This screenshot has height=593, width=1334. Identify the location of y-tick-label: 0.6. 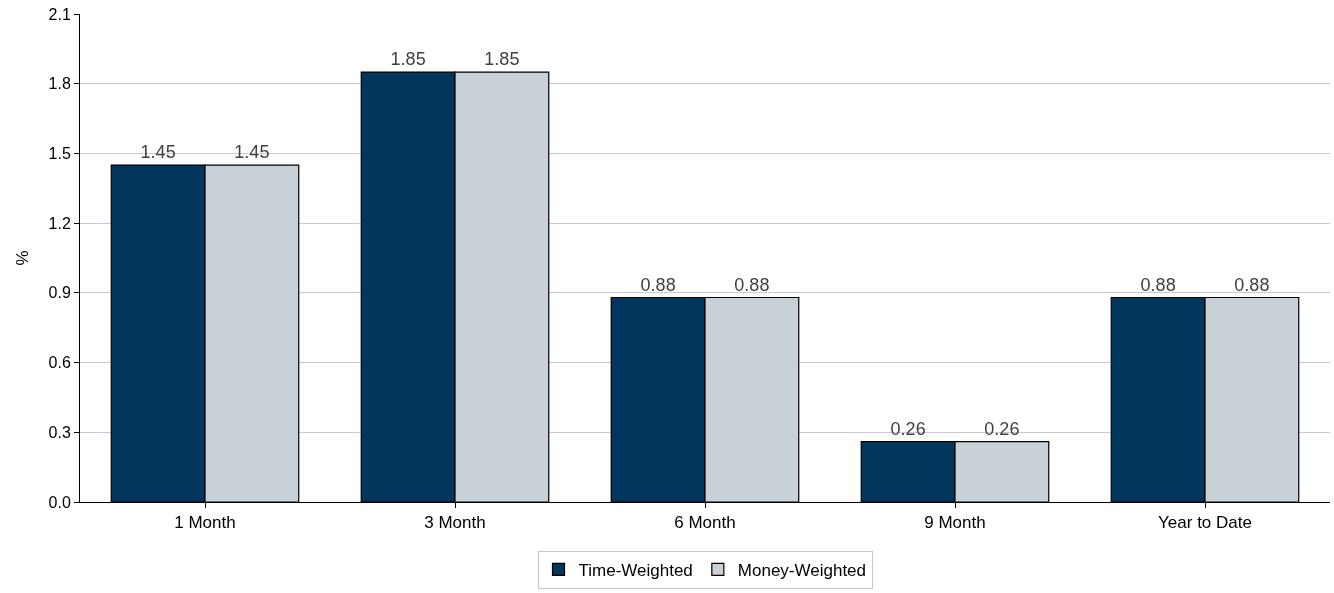
(59, 363).